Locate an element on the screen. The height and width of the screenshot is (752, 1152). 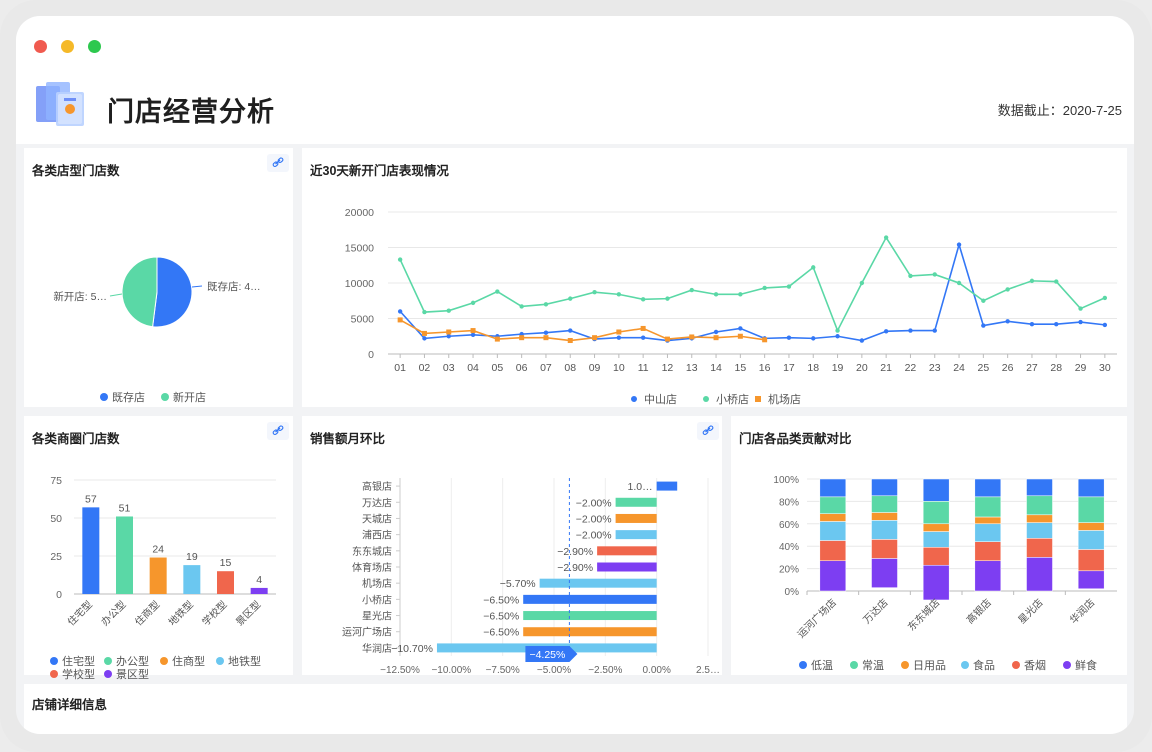
card-title: 近30天新开门店表现情况 is located at coordinates (379, 171).